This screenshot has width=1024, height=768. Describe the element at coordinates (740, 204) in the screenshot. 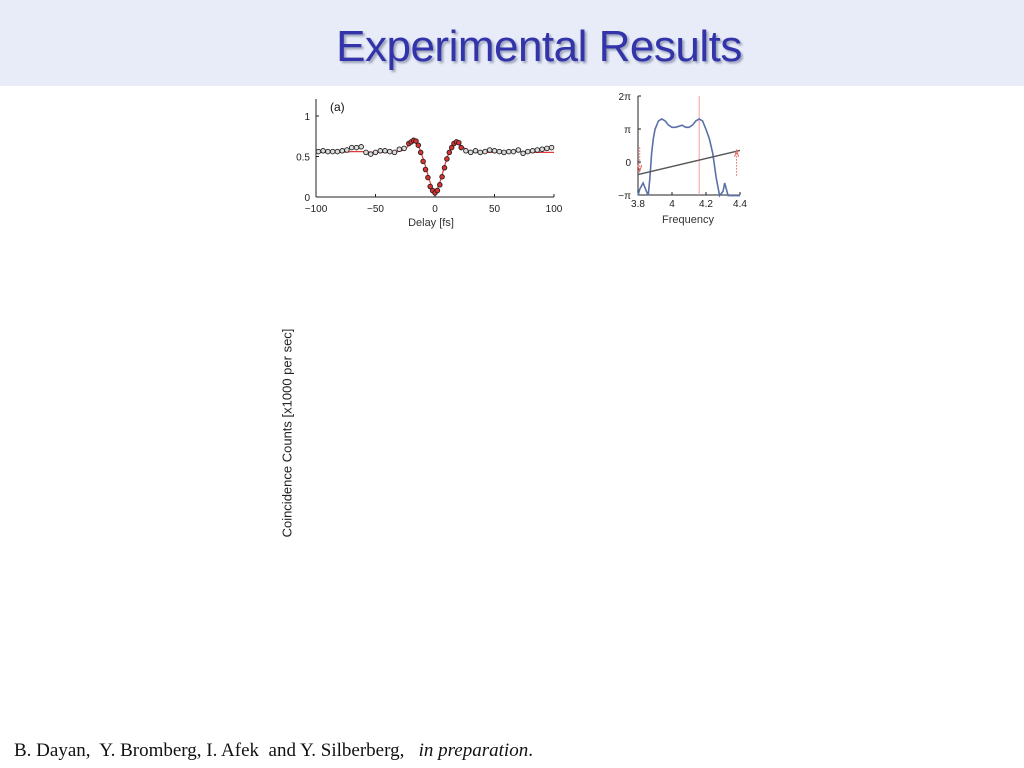

I see `spectral-phase-xtick-label: 4.4` at that location.